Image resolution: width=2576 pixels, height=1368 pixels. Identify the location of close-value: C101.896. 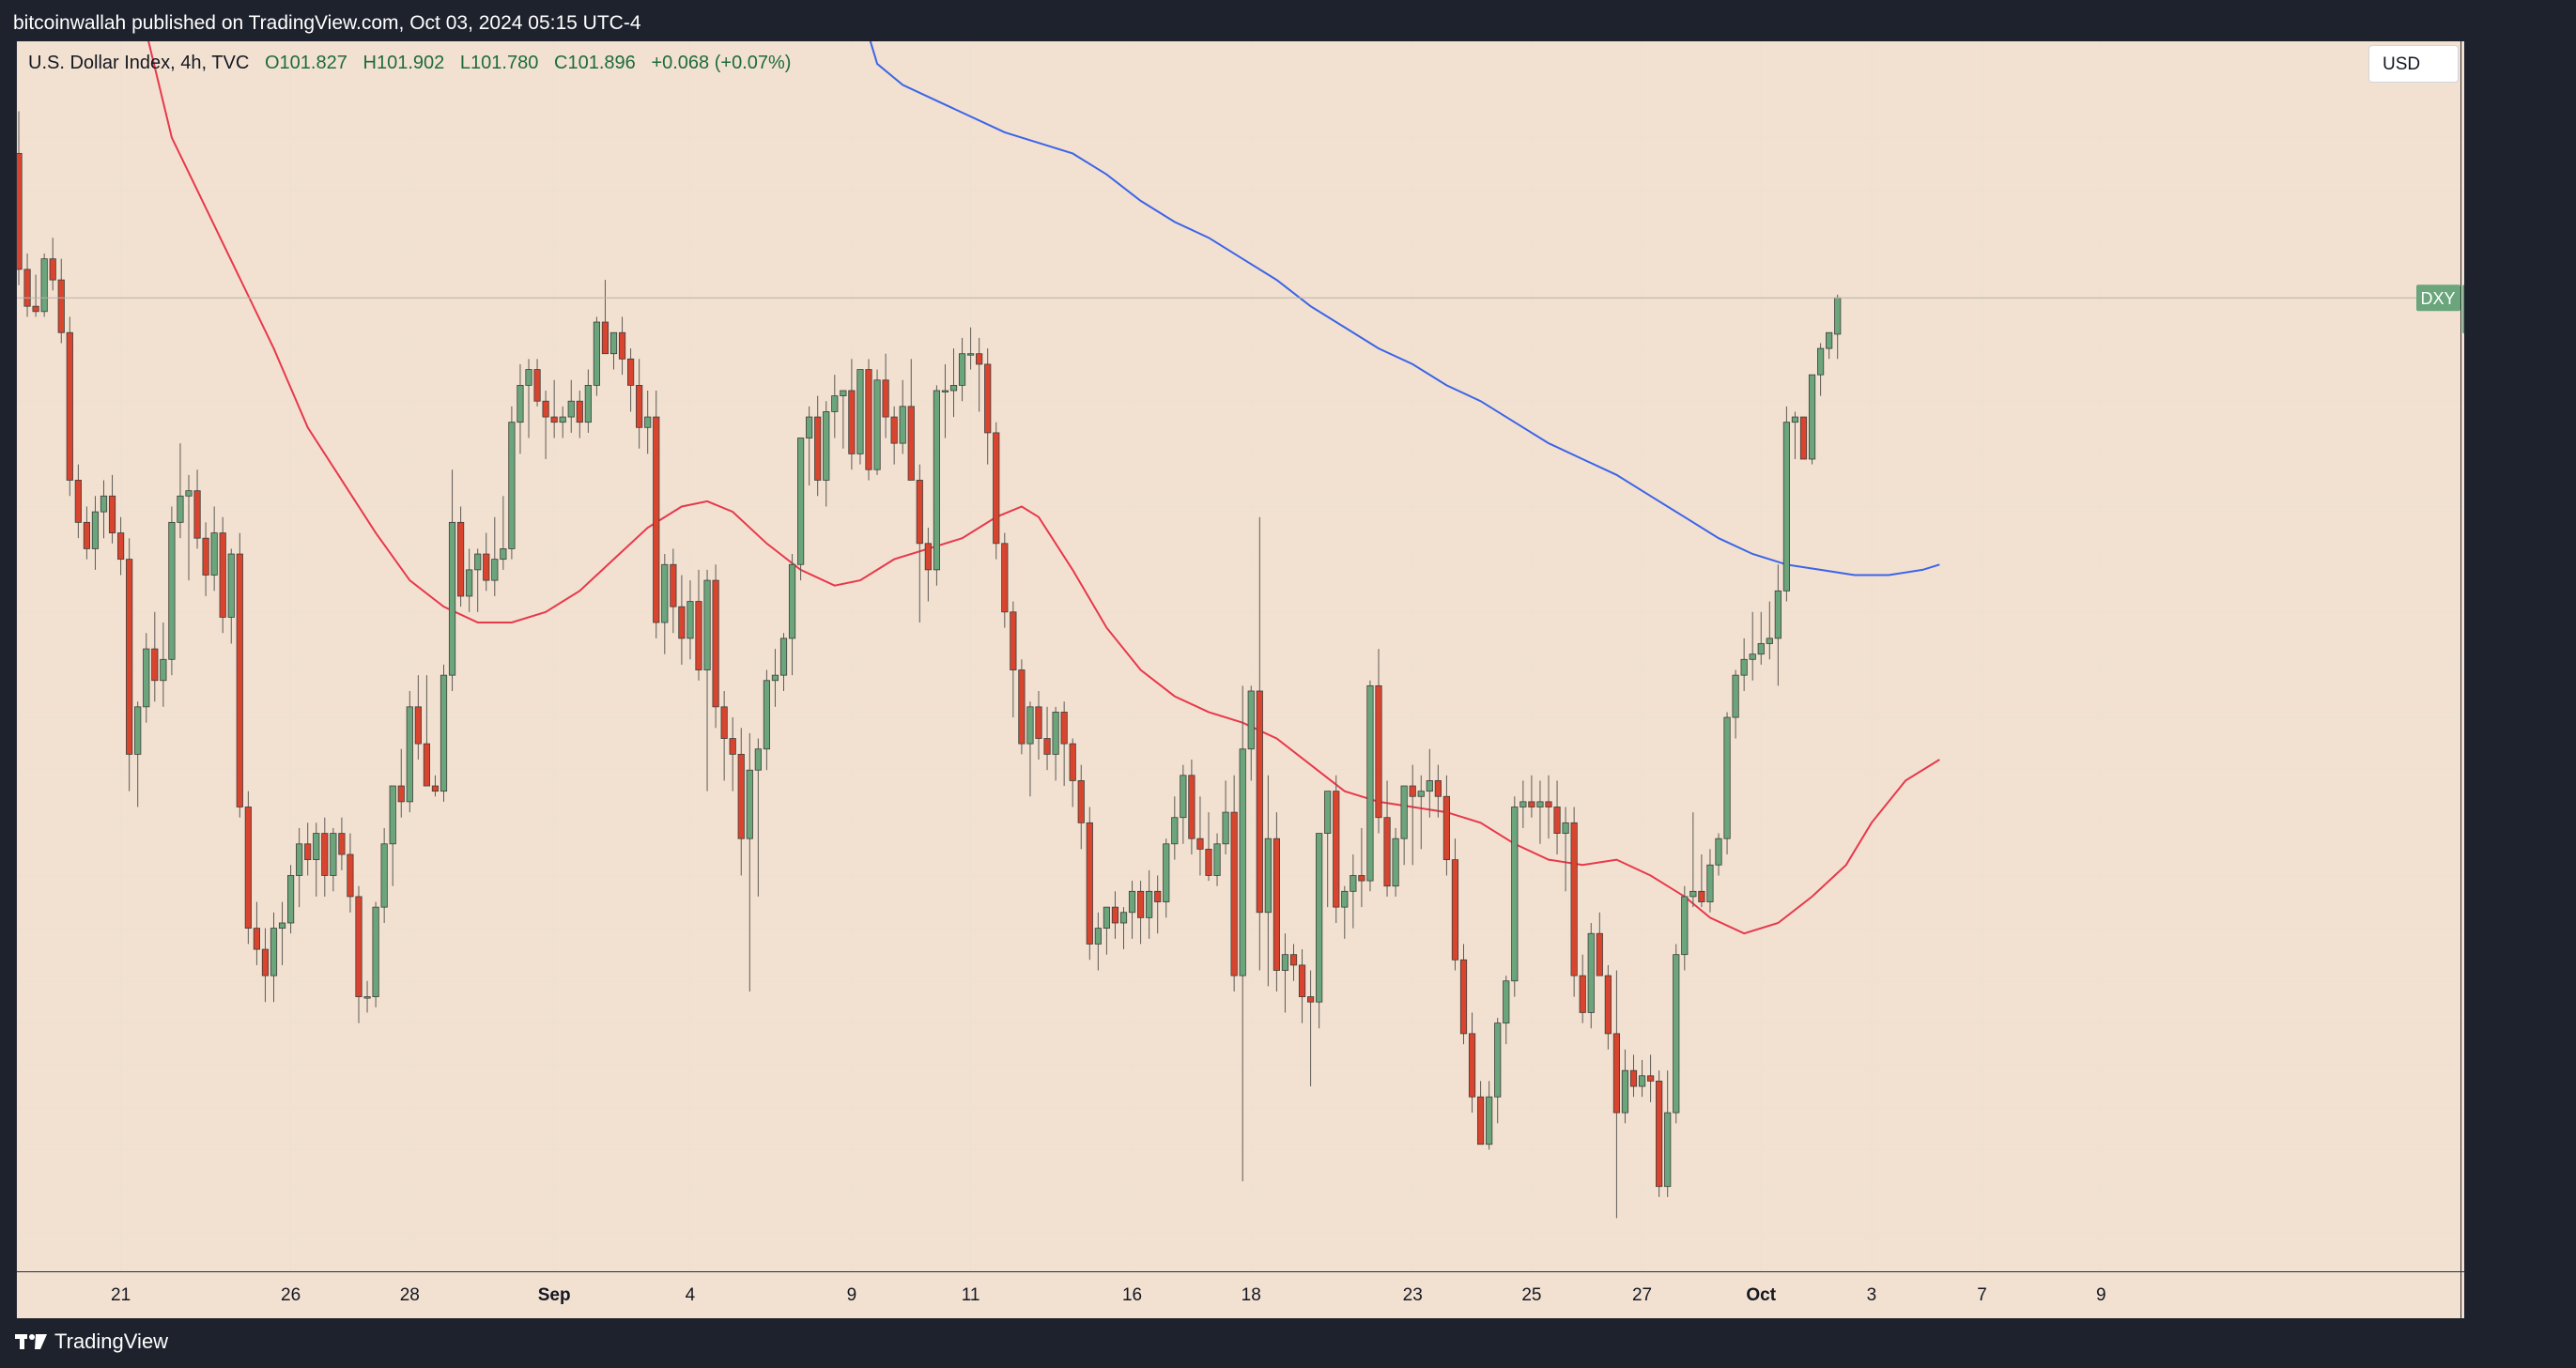
(595, 63).